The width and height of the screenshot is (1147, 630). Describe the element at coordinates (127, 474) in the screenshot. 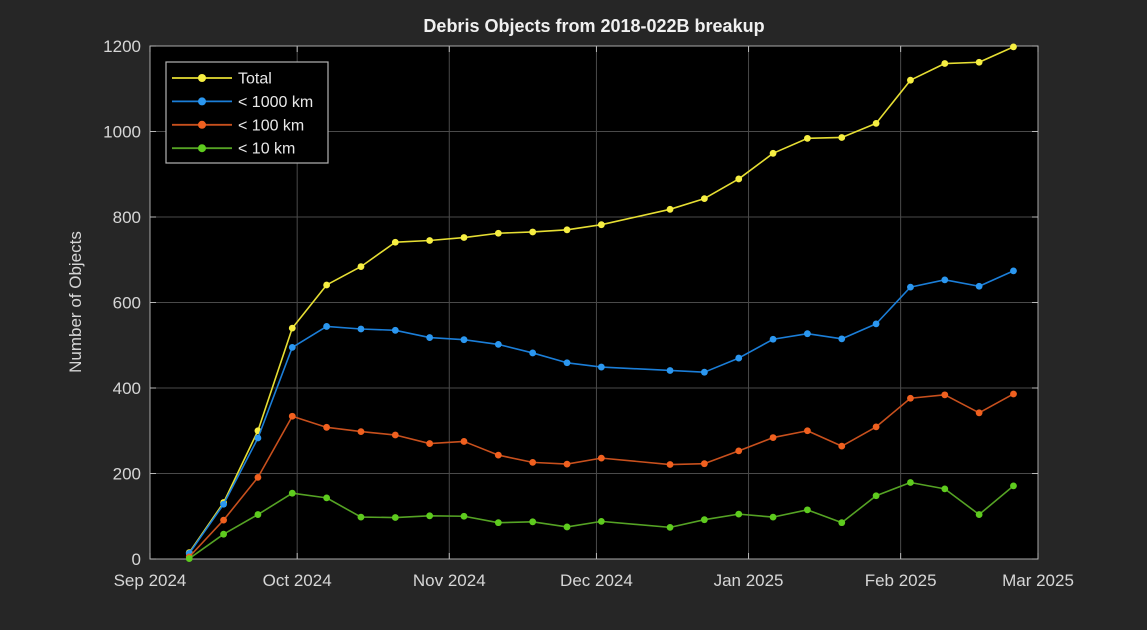

I see `y-tick-label: 200` at that location.